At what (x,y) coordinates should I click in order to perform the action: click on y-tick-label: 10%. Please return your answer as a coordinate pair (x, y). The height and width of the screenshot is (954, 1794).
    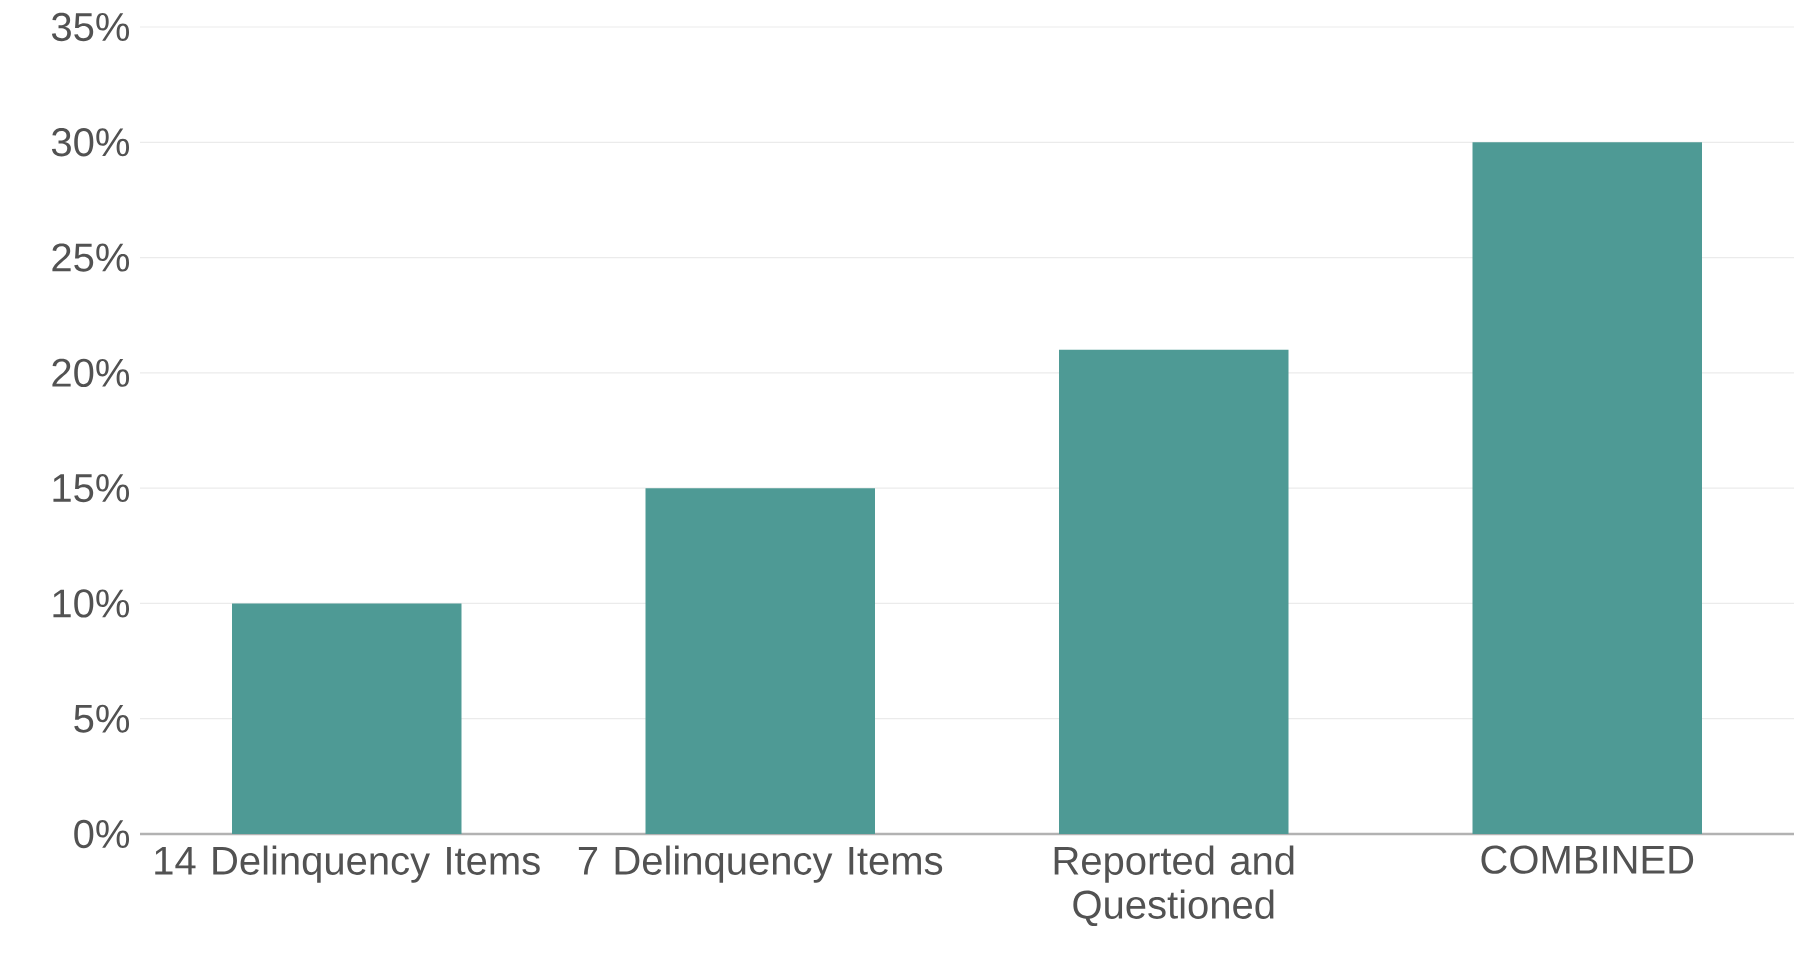
    Looking at the image, I should click on (91, 603).